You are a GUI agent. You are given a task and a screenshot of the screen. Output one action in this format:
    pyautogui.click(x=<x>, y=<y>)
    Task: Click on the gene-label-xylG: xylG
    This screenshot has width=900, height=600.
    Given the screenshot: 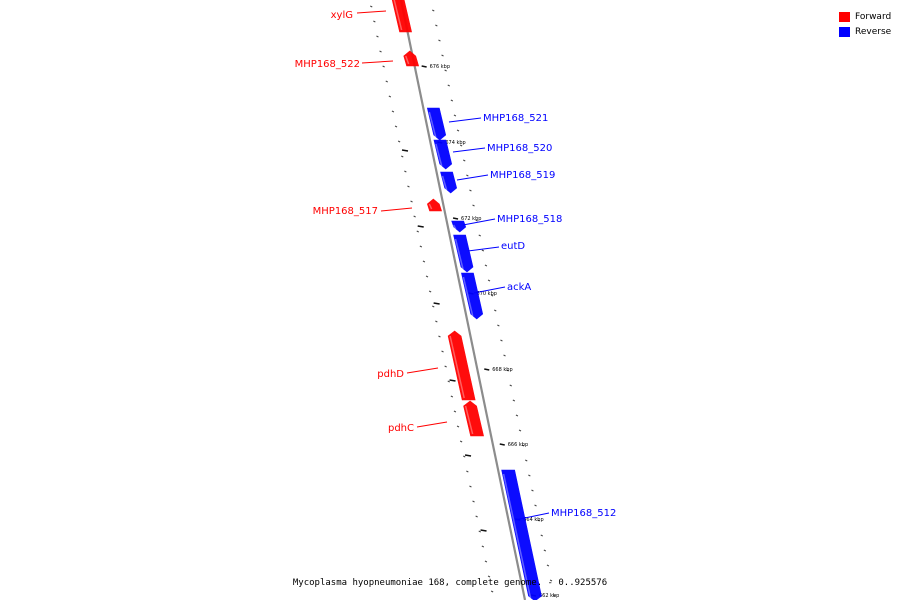 What is the action you would take?
    pyautogui.click(x=342, y=15)
    